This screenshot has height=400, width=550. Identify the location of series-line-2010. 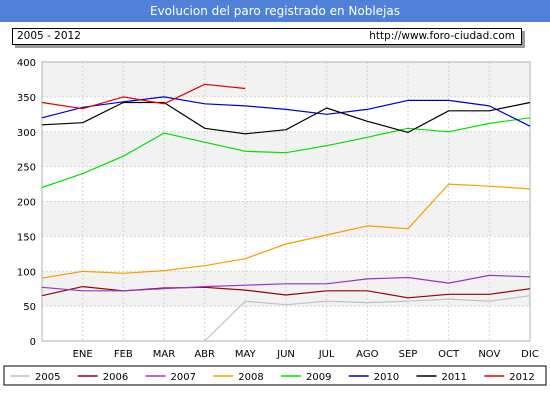
(286, 111).